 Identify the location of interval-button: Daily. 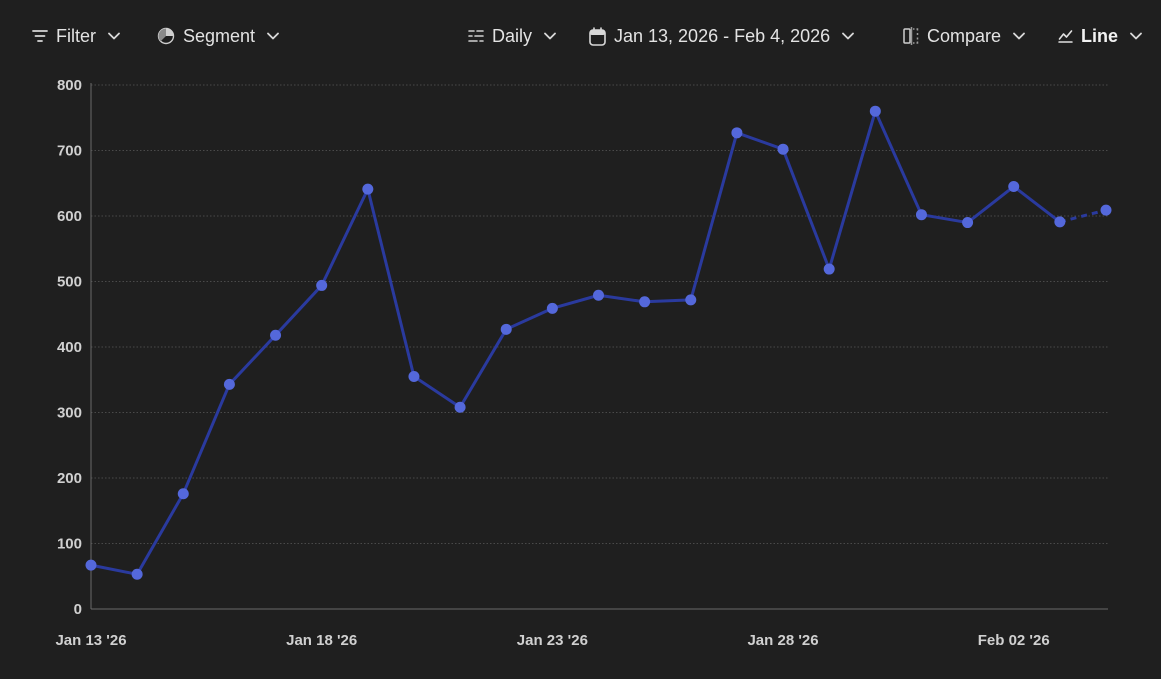
(512, 36).